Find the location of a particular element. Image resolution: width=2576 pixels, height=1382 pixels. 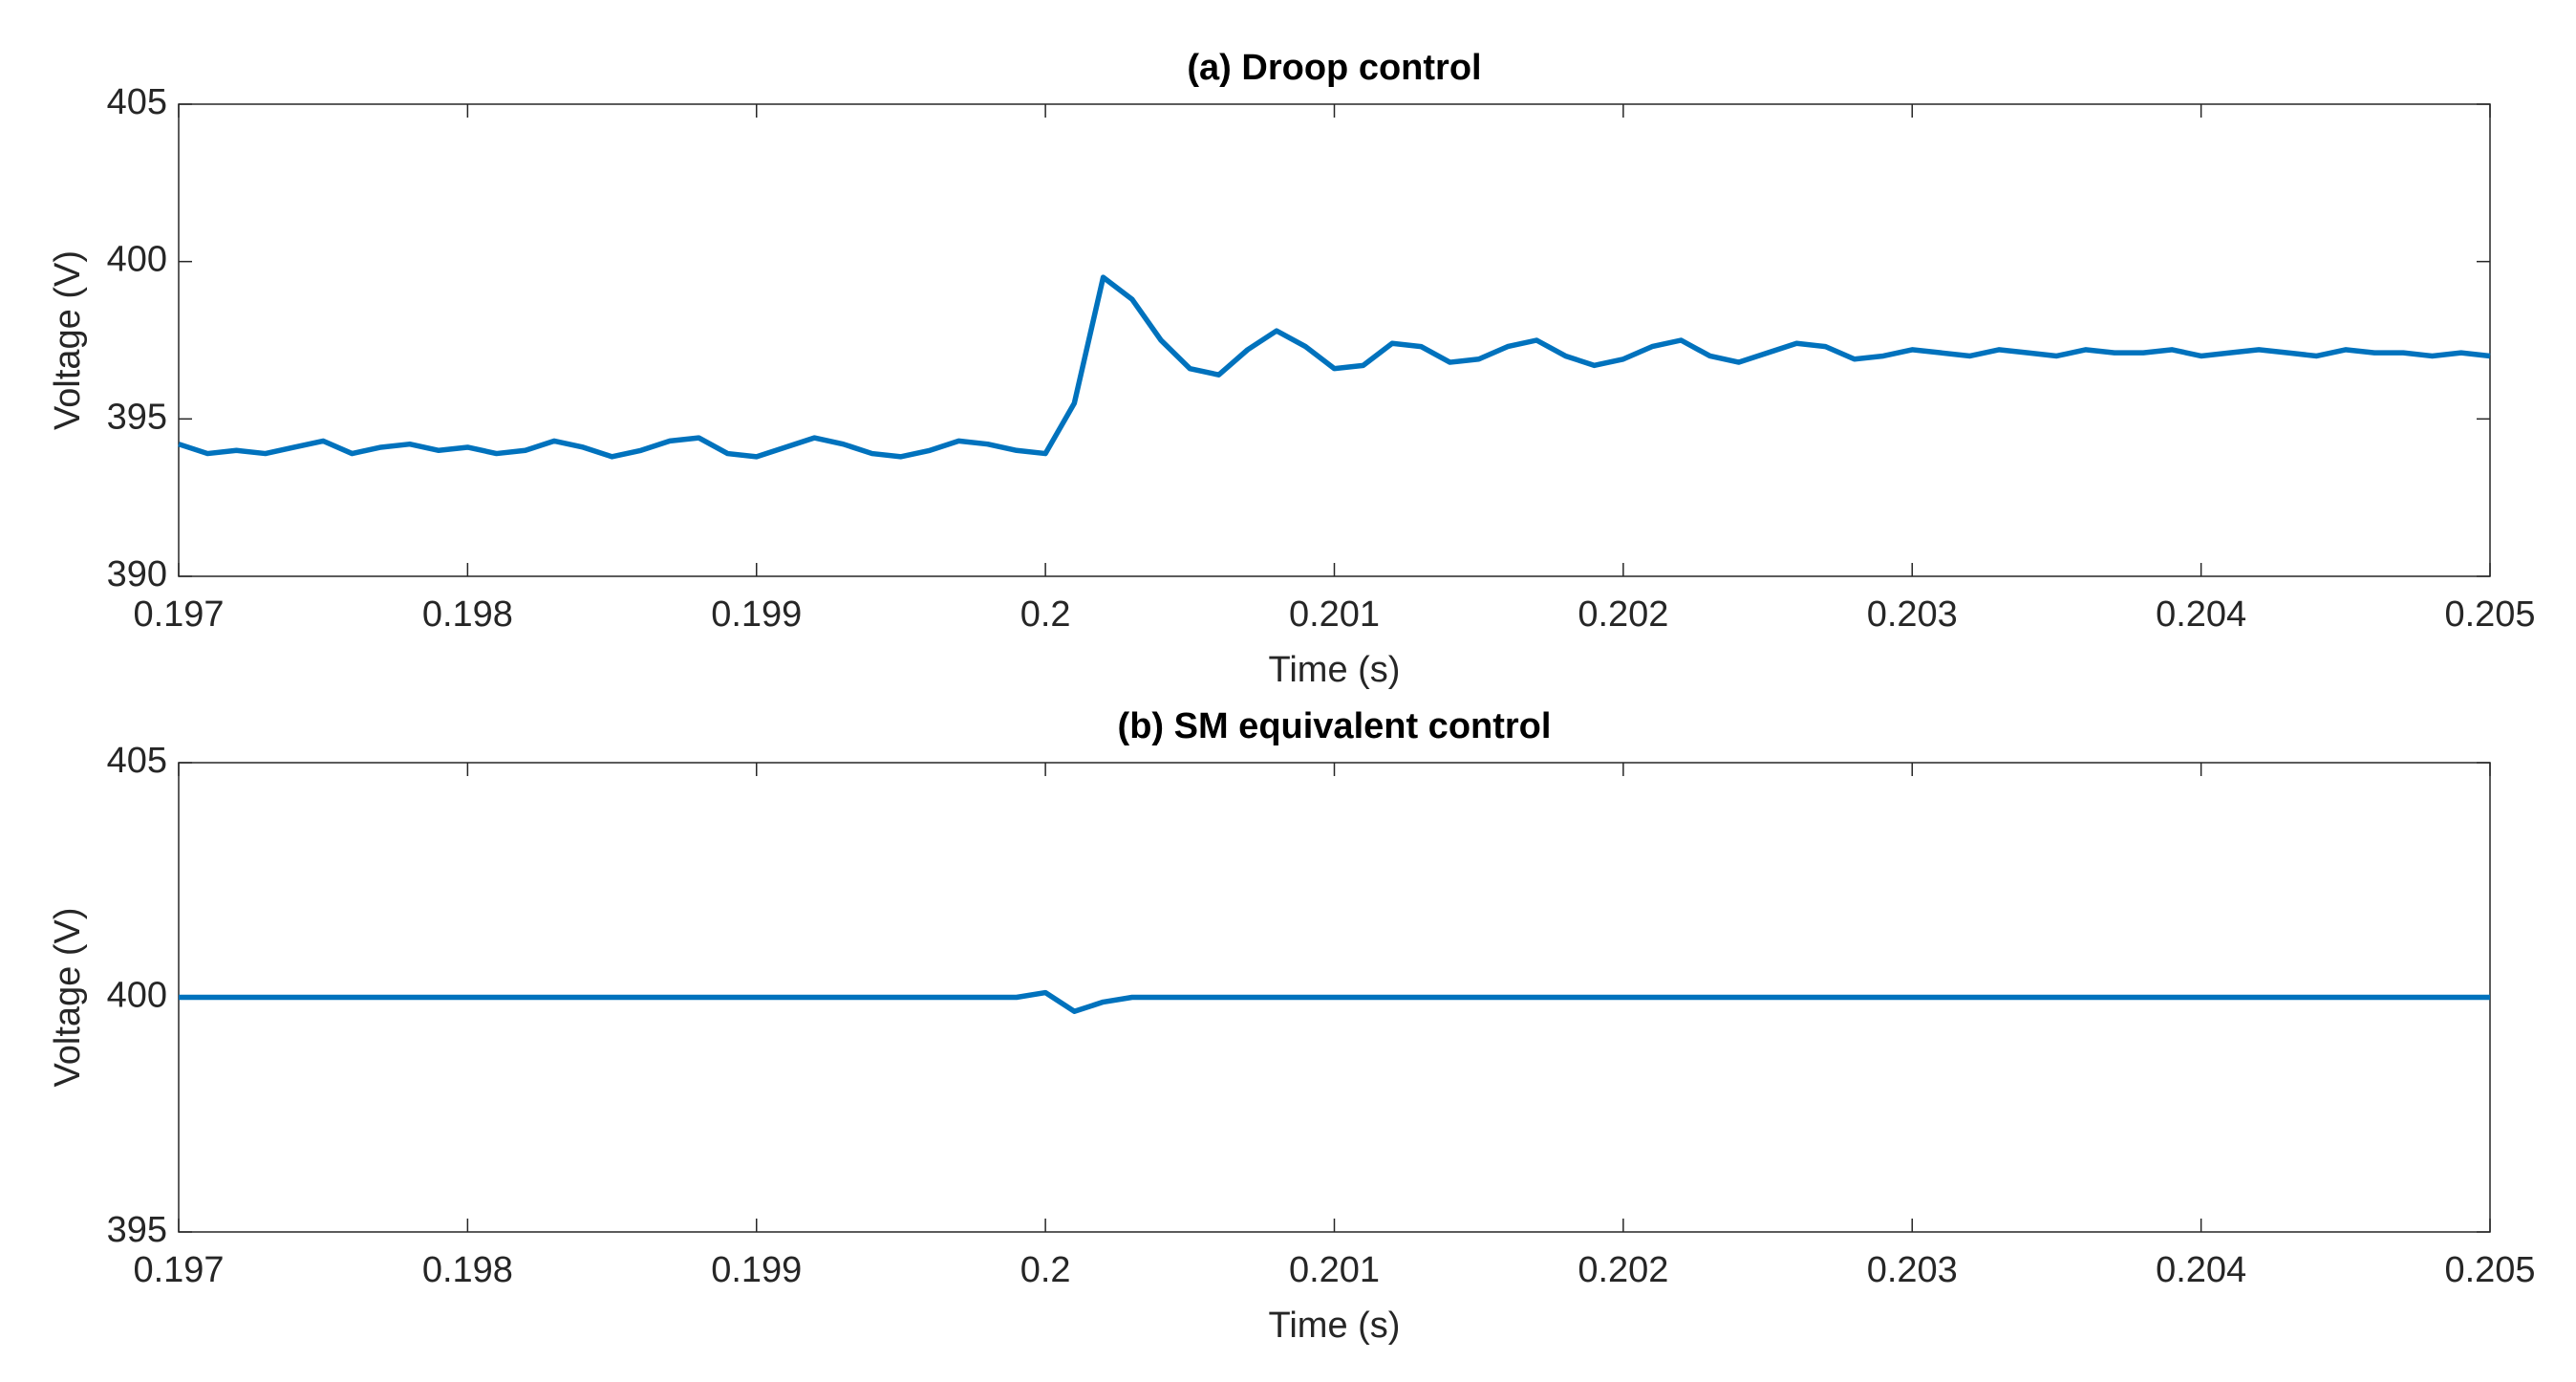

chart-title: (a) Droop control is located at coordinates (1334, 68).